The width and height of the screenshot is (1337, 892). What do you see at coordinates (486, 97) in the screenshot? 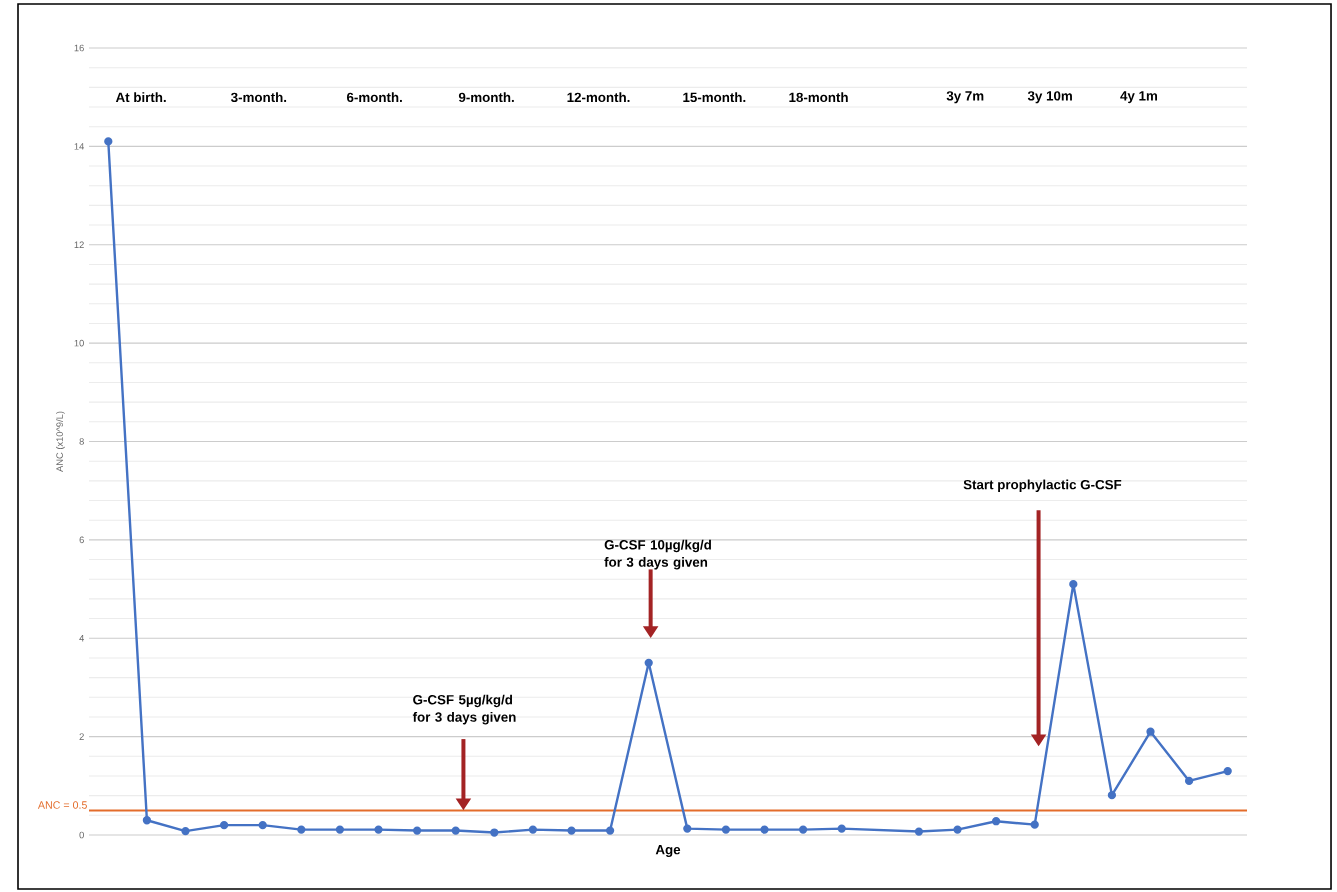
I see `annotation: 9-month.` at bounding box center [486, 97].